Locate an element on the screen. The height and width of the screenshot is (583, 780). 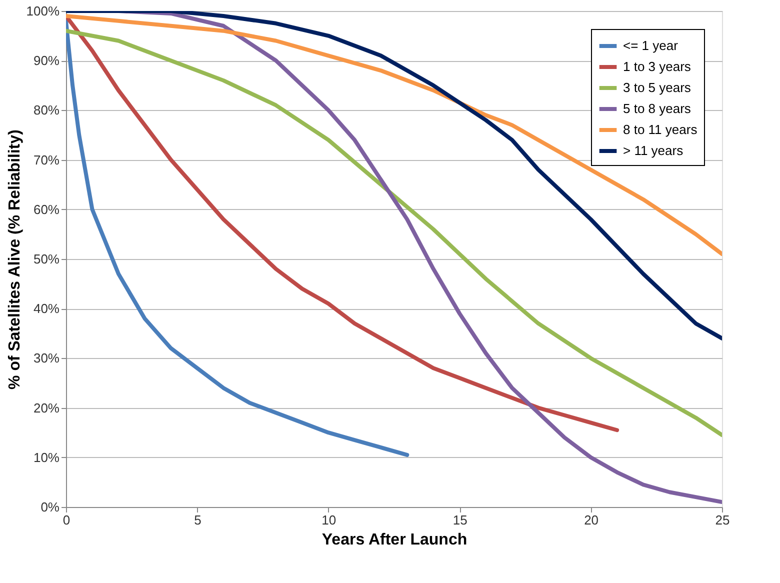
y-tick-label: 80% is located at coordinates (46, 110).